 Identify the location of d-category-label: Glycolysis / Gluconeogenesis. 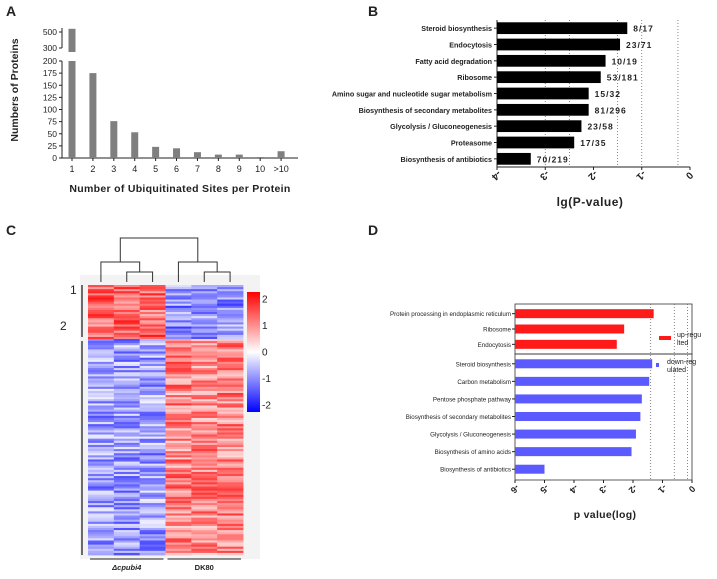
(470, 435).